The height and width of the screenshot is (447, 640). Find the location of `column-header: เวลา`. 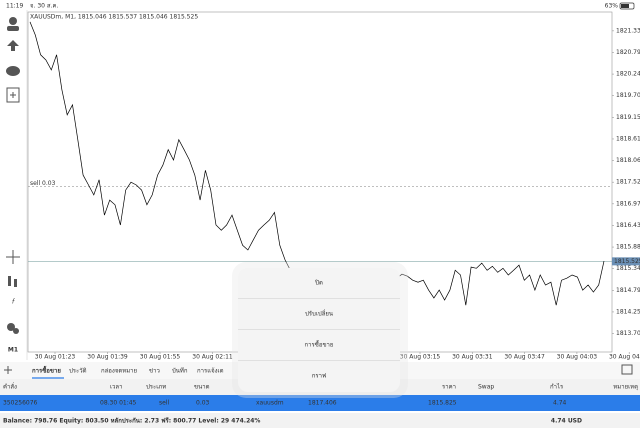

column-header: เวลา is located at coordinates (116, 387).